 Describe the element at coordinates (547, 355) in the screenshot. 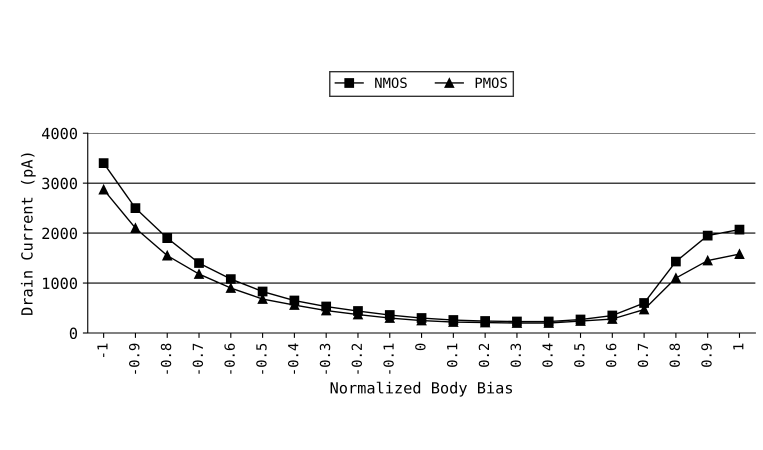

I see `x-tick-label: 0.4` at that location.